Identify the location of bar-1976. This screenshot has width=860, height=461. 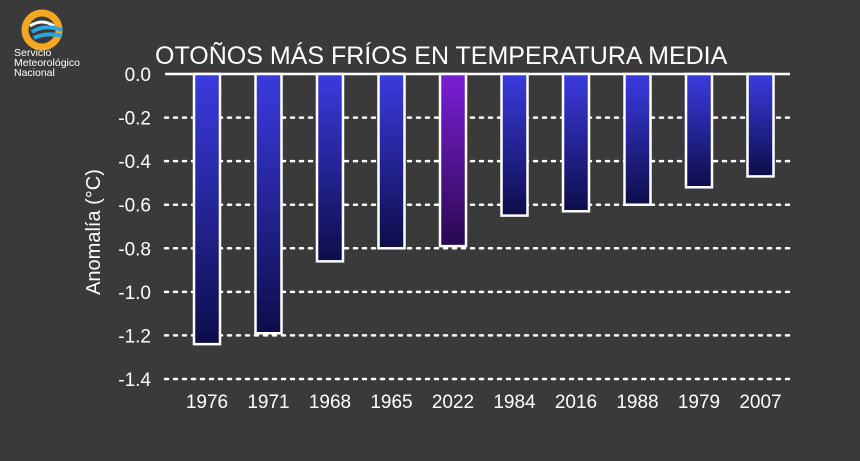
(207, 209).